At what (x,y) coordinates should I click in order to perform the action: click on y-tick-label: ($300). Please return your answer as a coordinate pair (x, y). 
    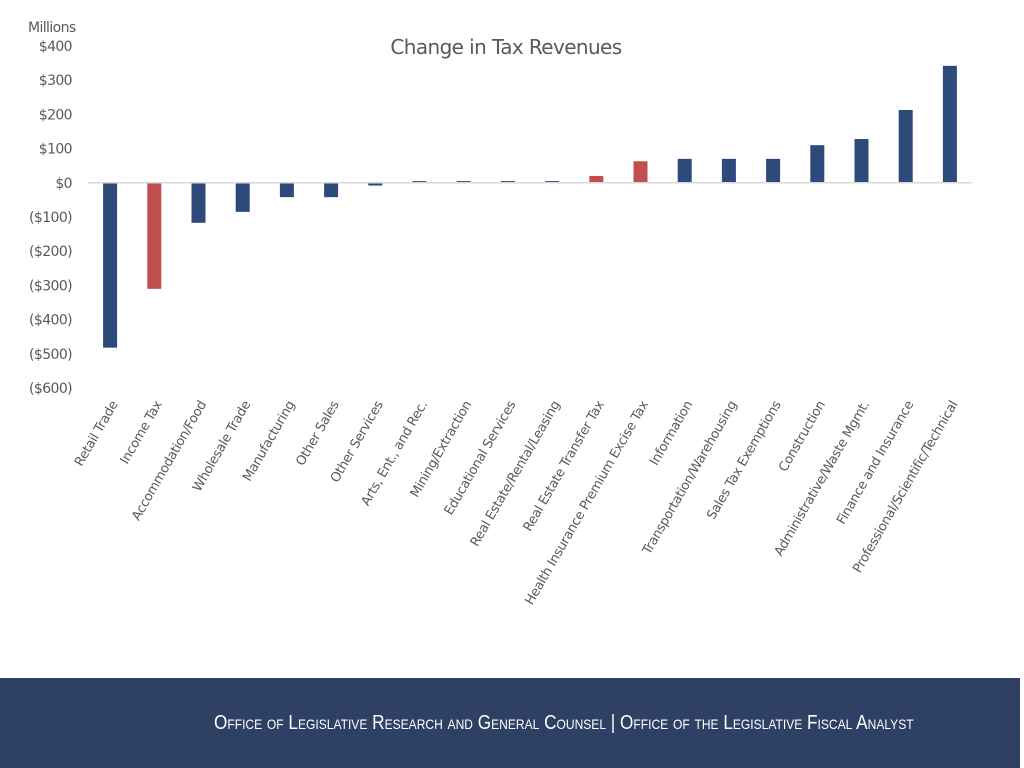
    Looking at the image, I should click on (50, 286).